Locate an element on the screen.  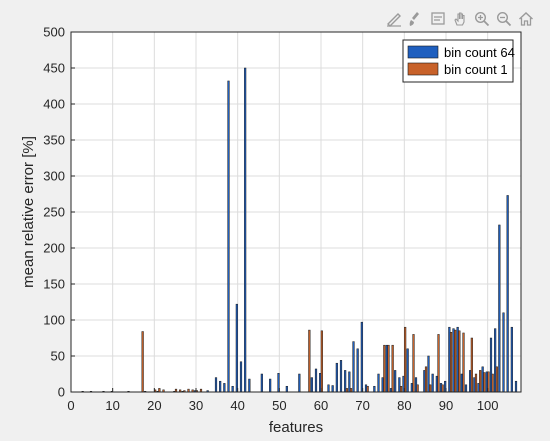
y-tick-label: 450 is located at coordinates (54, 68).